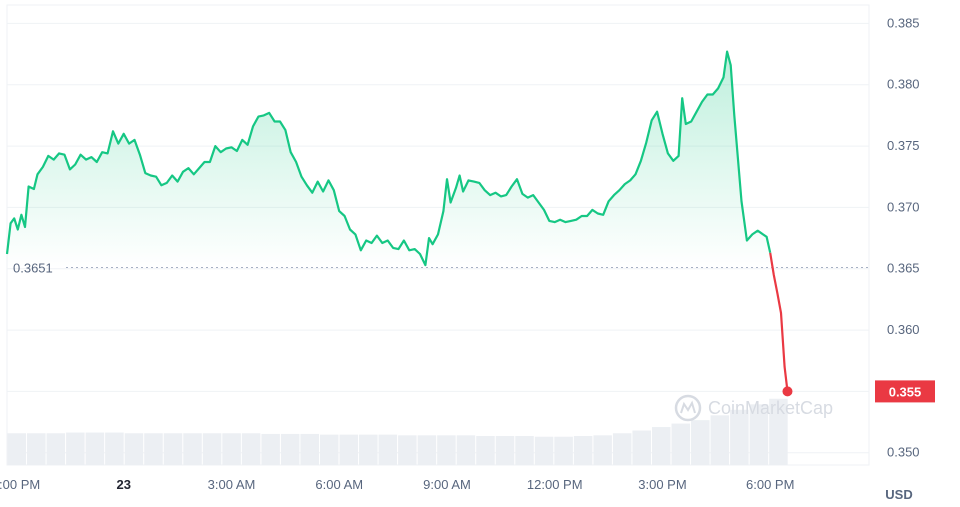  What do you see at coordinates (555, 484) in the screenshot?
I see `x-tick-label: 12:00 PM` at bounding box center [555, 484].